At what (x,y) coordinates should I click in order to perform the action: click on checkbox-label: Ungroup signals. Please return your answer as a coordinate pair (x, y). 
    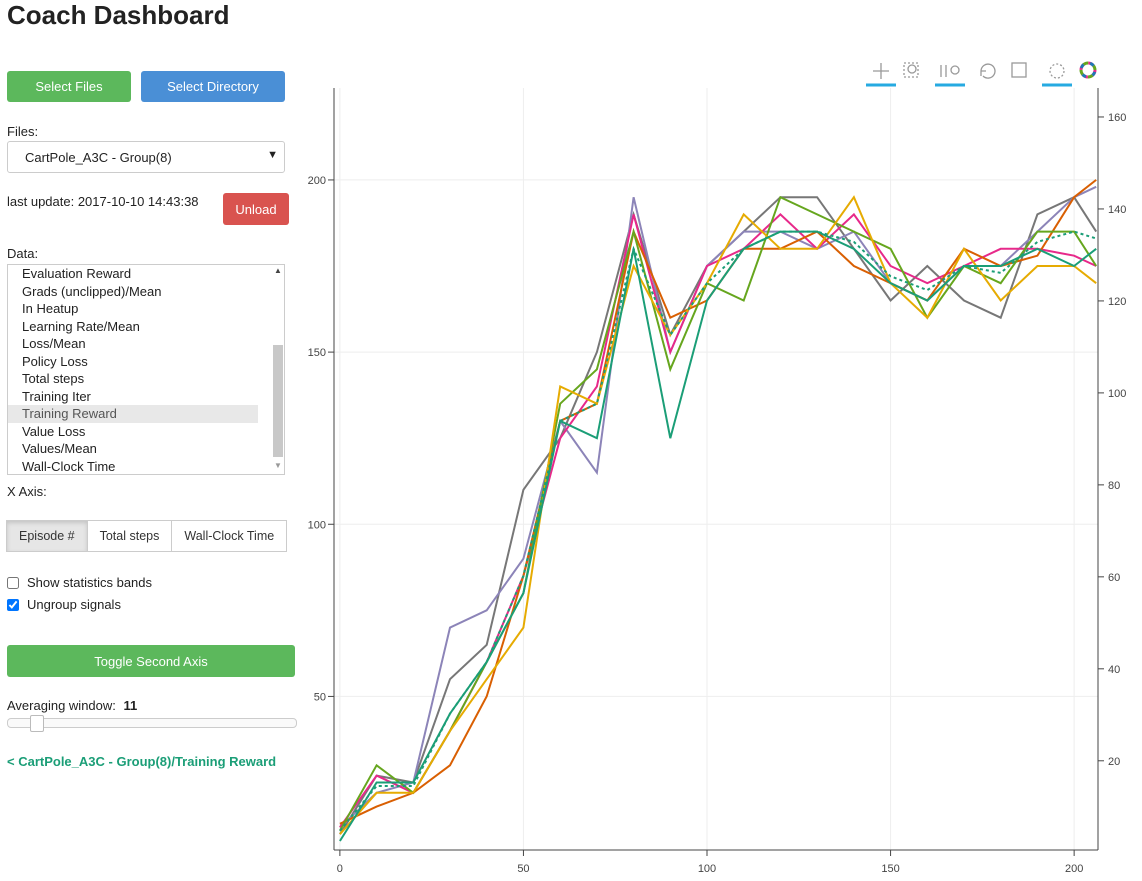
    Looking at the image, I should click on (74, 604).